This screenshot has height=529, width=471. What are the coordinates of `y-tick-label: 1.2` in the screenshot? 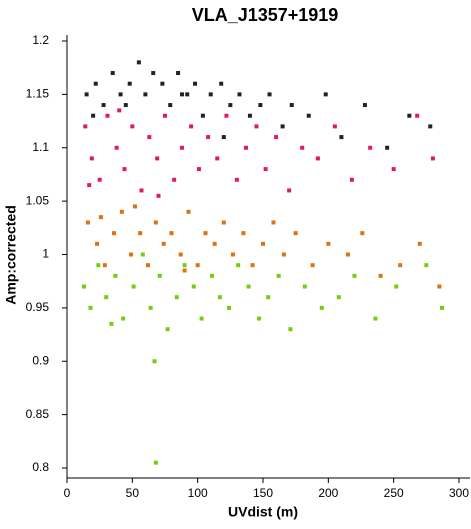 It's located at (40, 40).